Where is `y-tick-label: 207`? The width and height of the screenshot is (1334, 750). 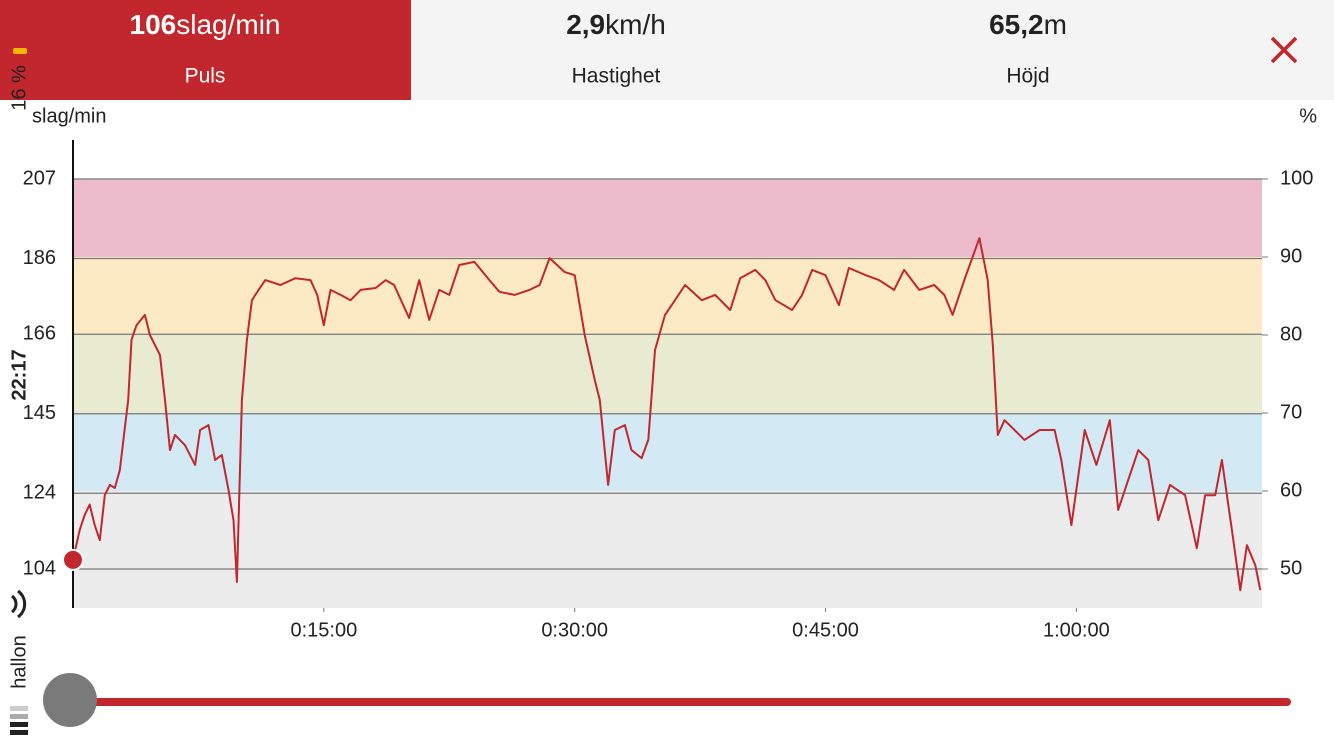 y-tick-label: 207 is located at coordinates (39, 178).